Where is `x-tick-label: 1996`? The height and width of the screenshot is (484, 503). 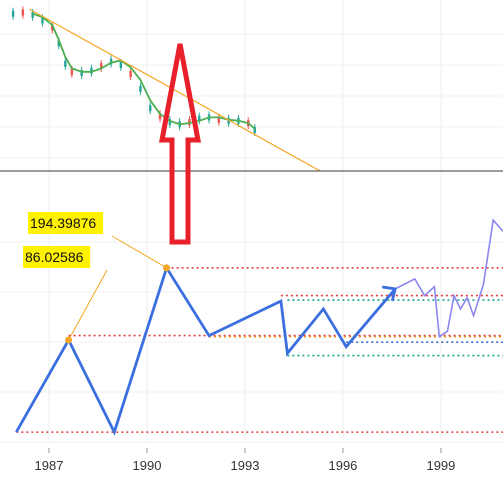 x-tick-label: 1996 is located at coordinates (342, 465).